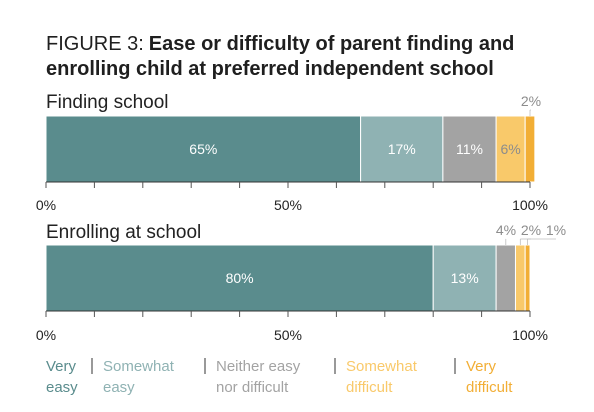  Describe the element at coordinates (506, 230) in the screenshot. I see `data-label: 4%` at that location.